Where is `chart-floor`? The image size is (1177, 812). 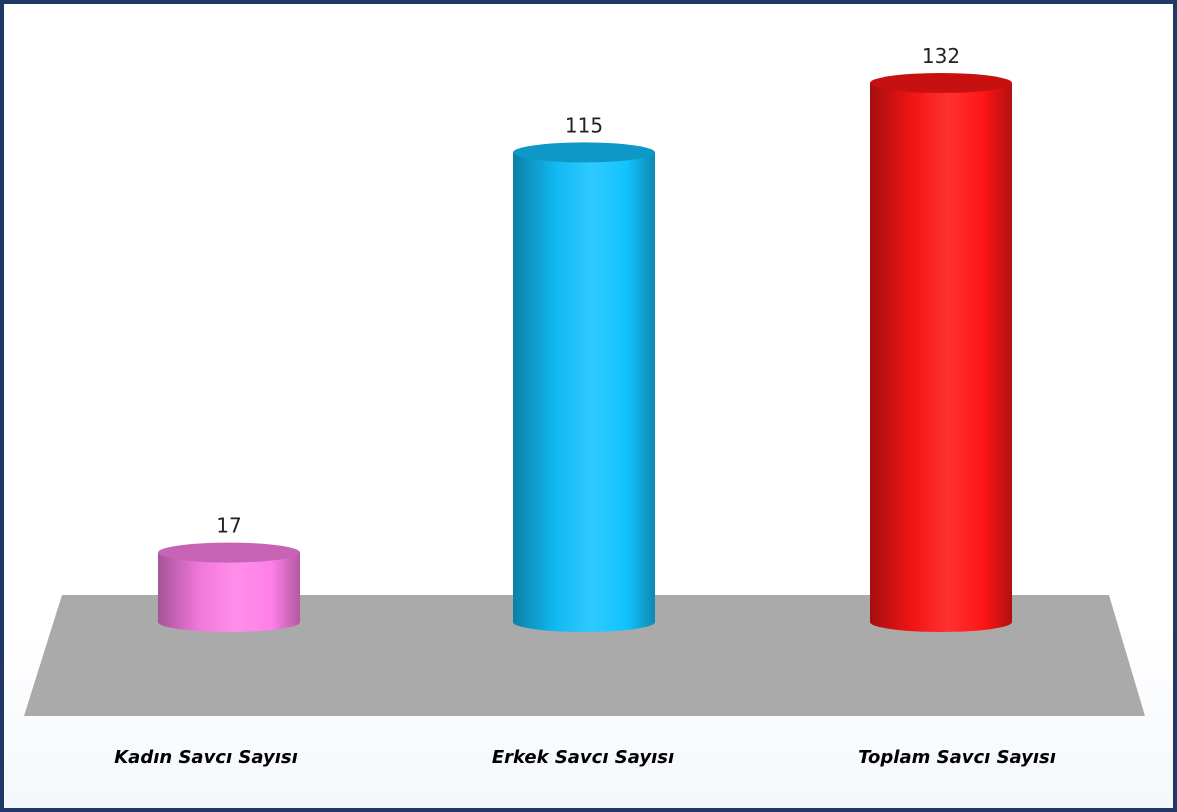
chart-floor is located at coordinates (584, 655).